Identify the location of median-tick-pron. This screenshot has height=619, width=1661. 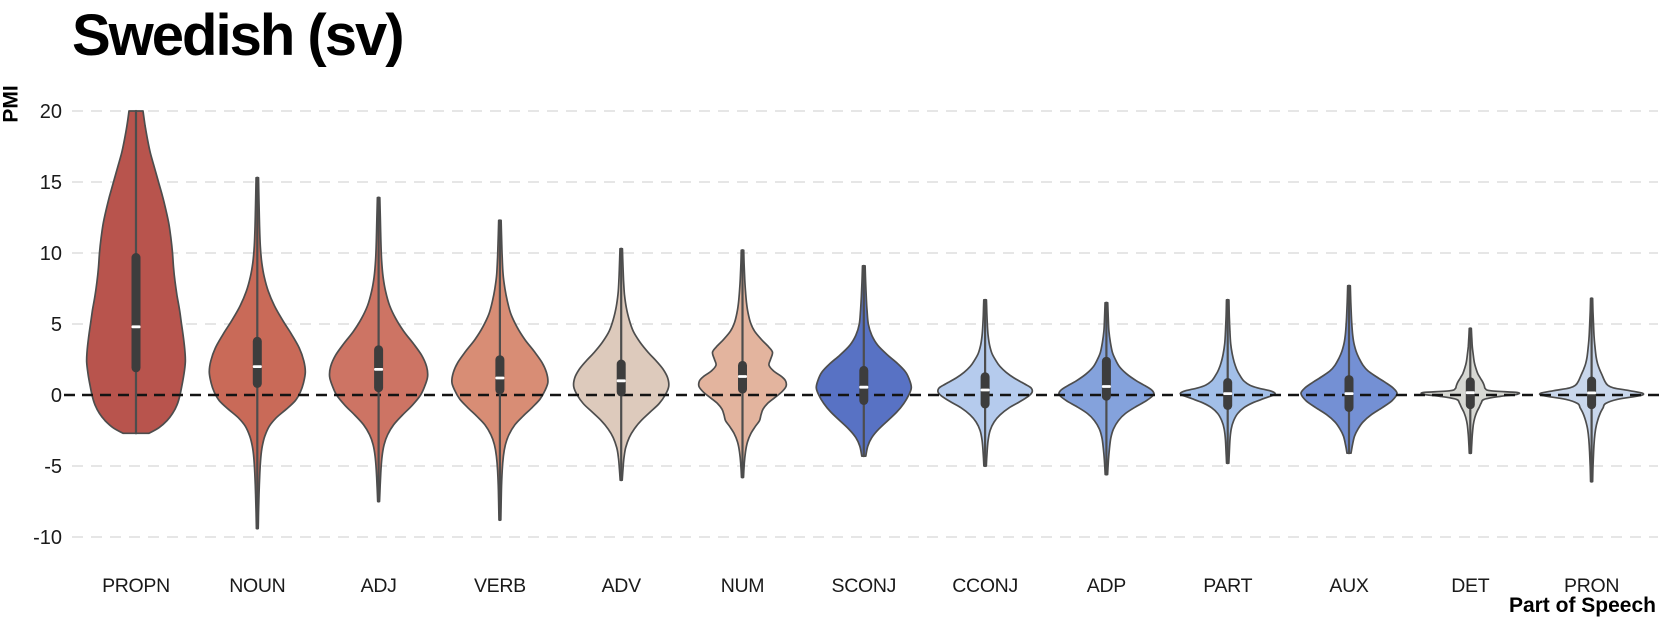
(1592, 393).